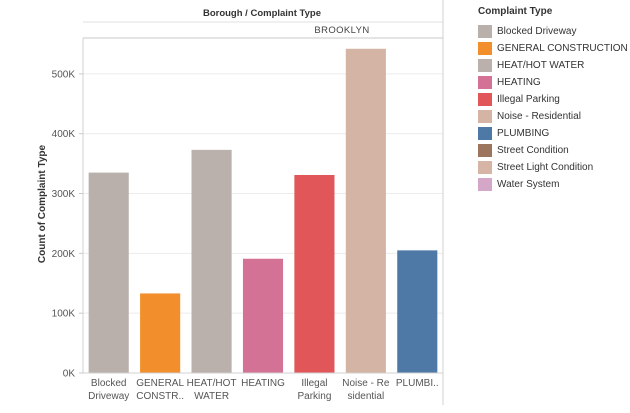 Image resolution: width=630 pixels, height=413 pixels. What do you see at coordinates (64, 74) in the screenshot?
I see `y-tick-label: 500K` at bounding box center [64, 74].